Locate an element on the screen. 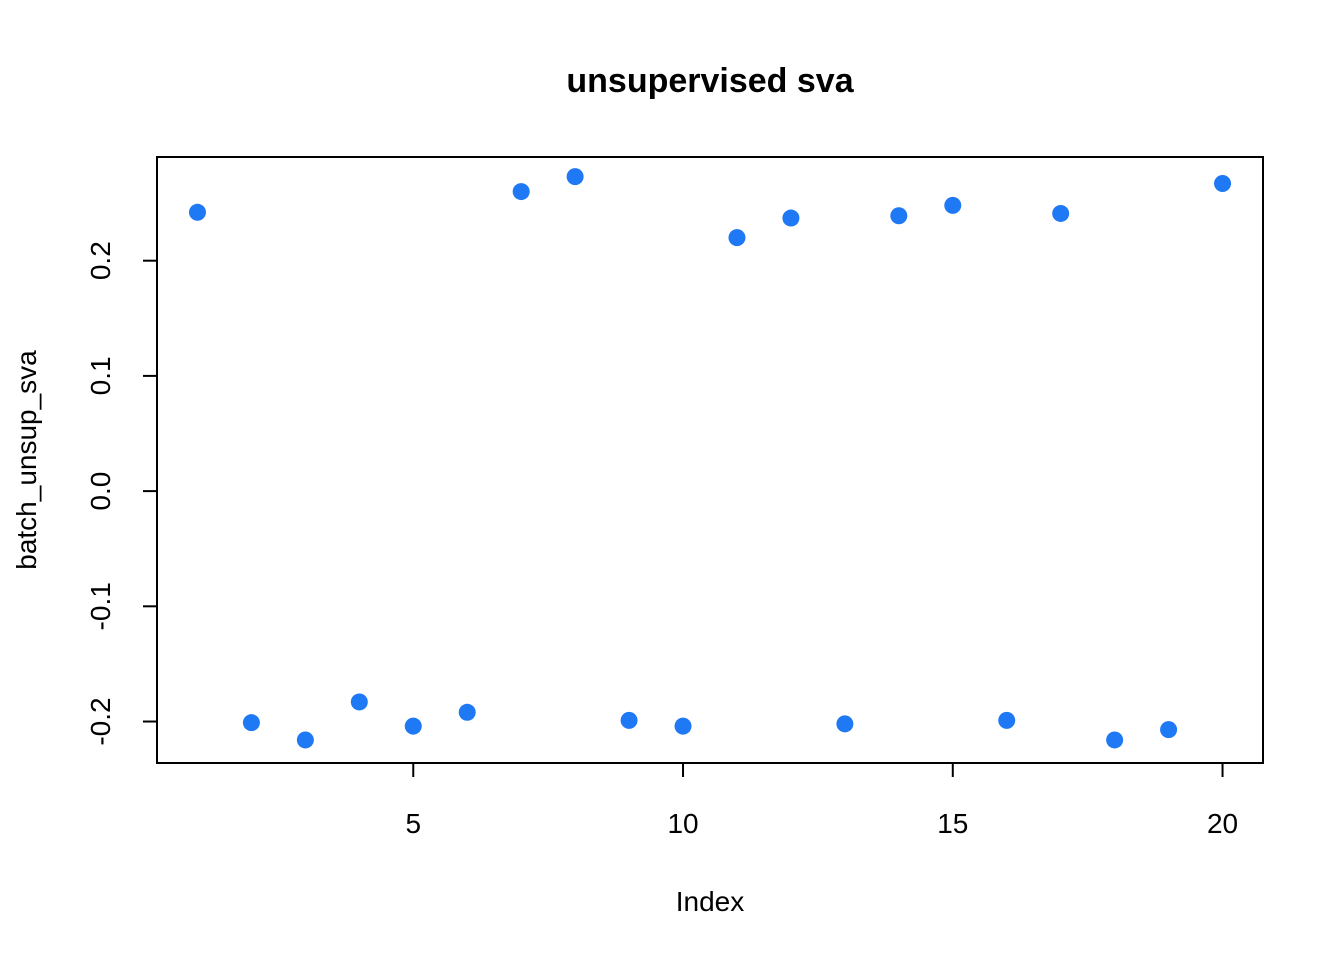  x-tick-label: 15 is located at coordinates (952, 823).